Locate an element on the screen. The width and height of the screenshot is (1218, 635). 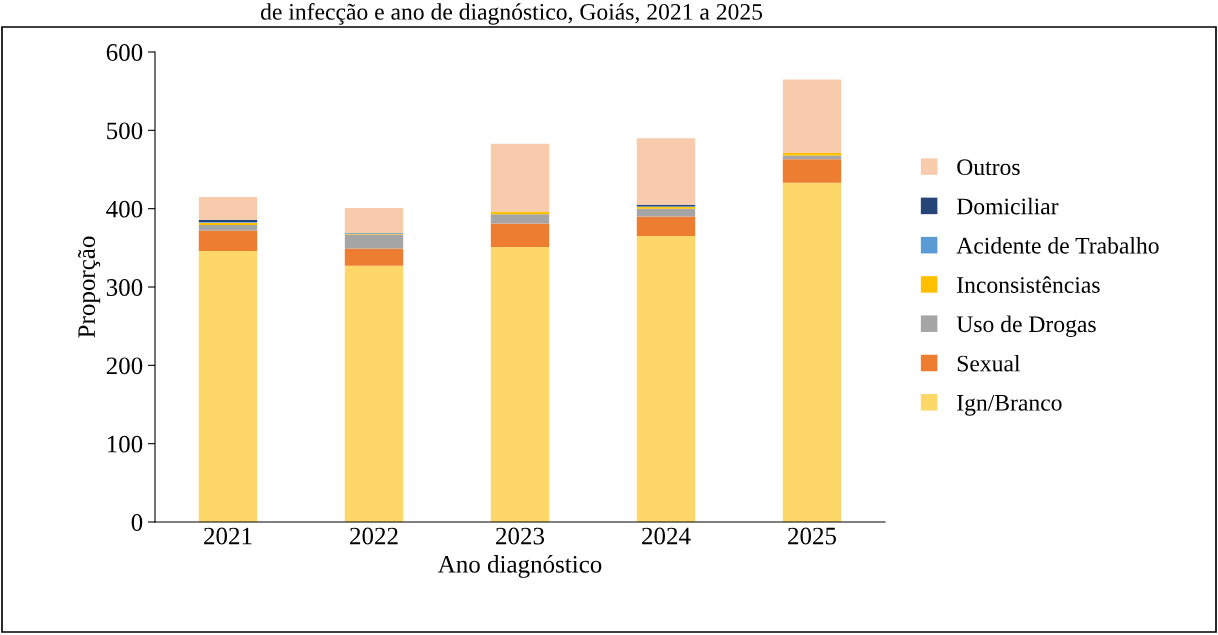
y-tick-label: 500 is located at coordinates (125, 131).